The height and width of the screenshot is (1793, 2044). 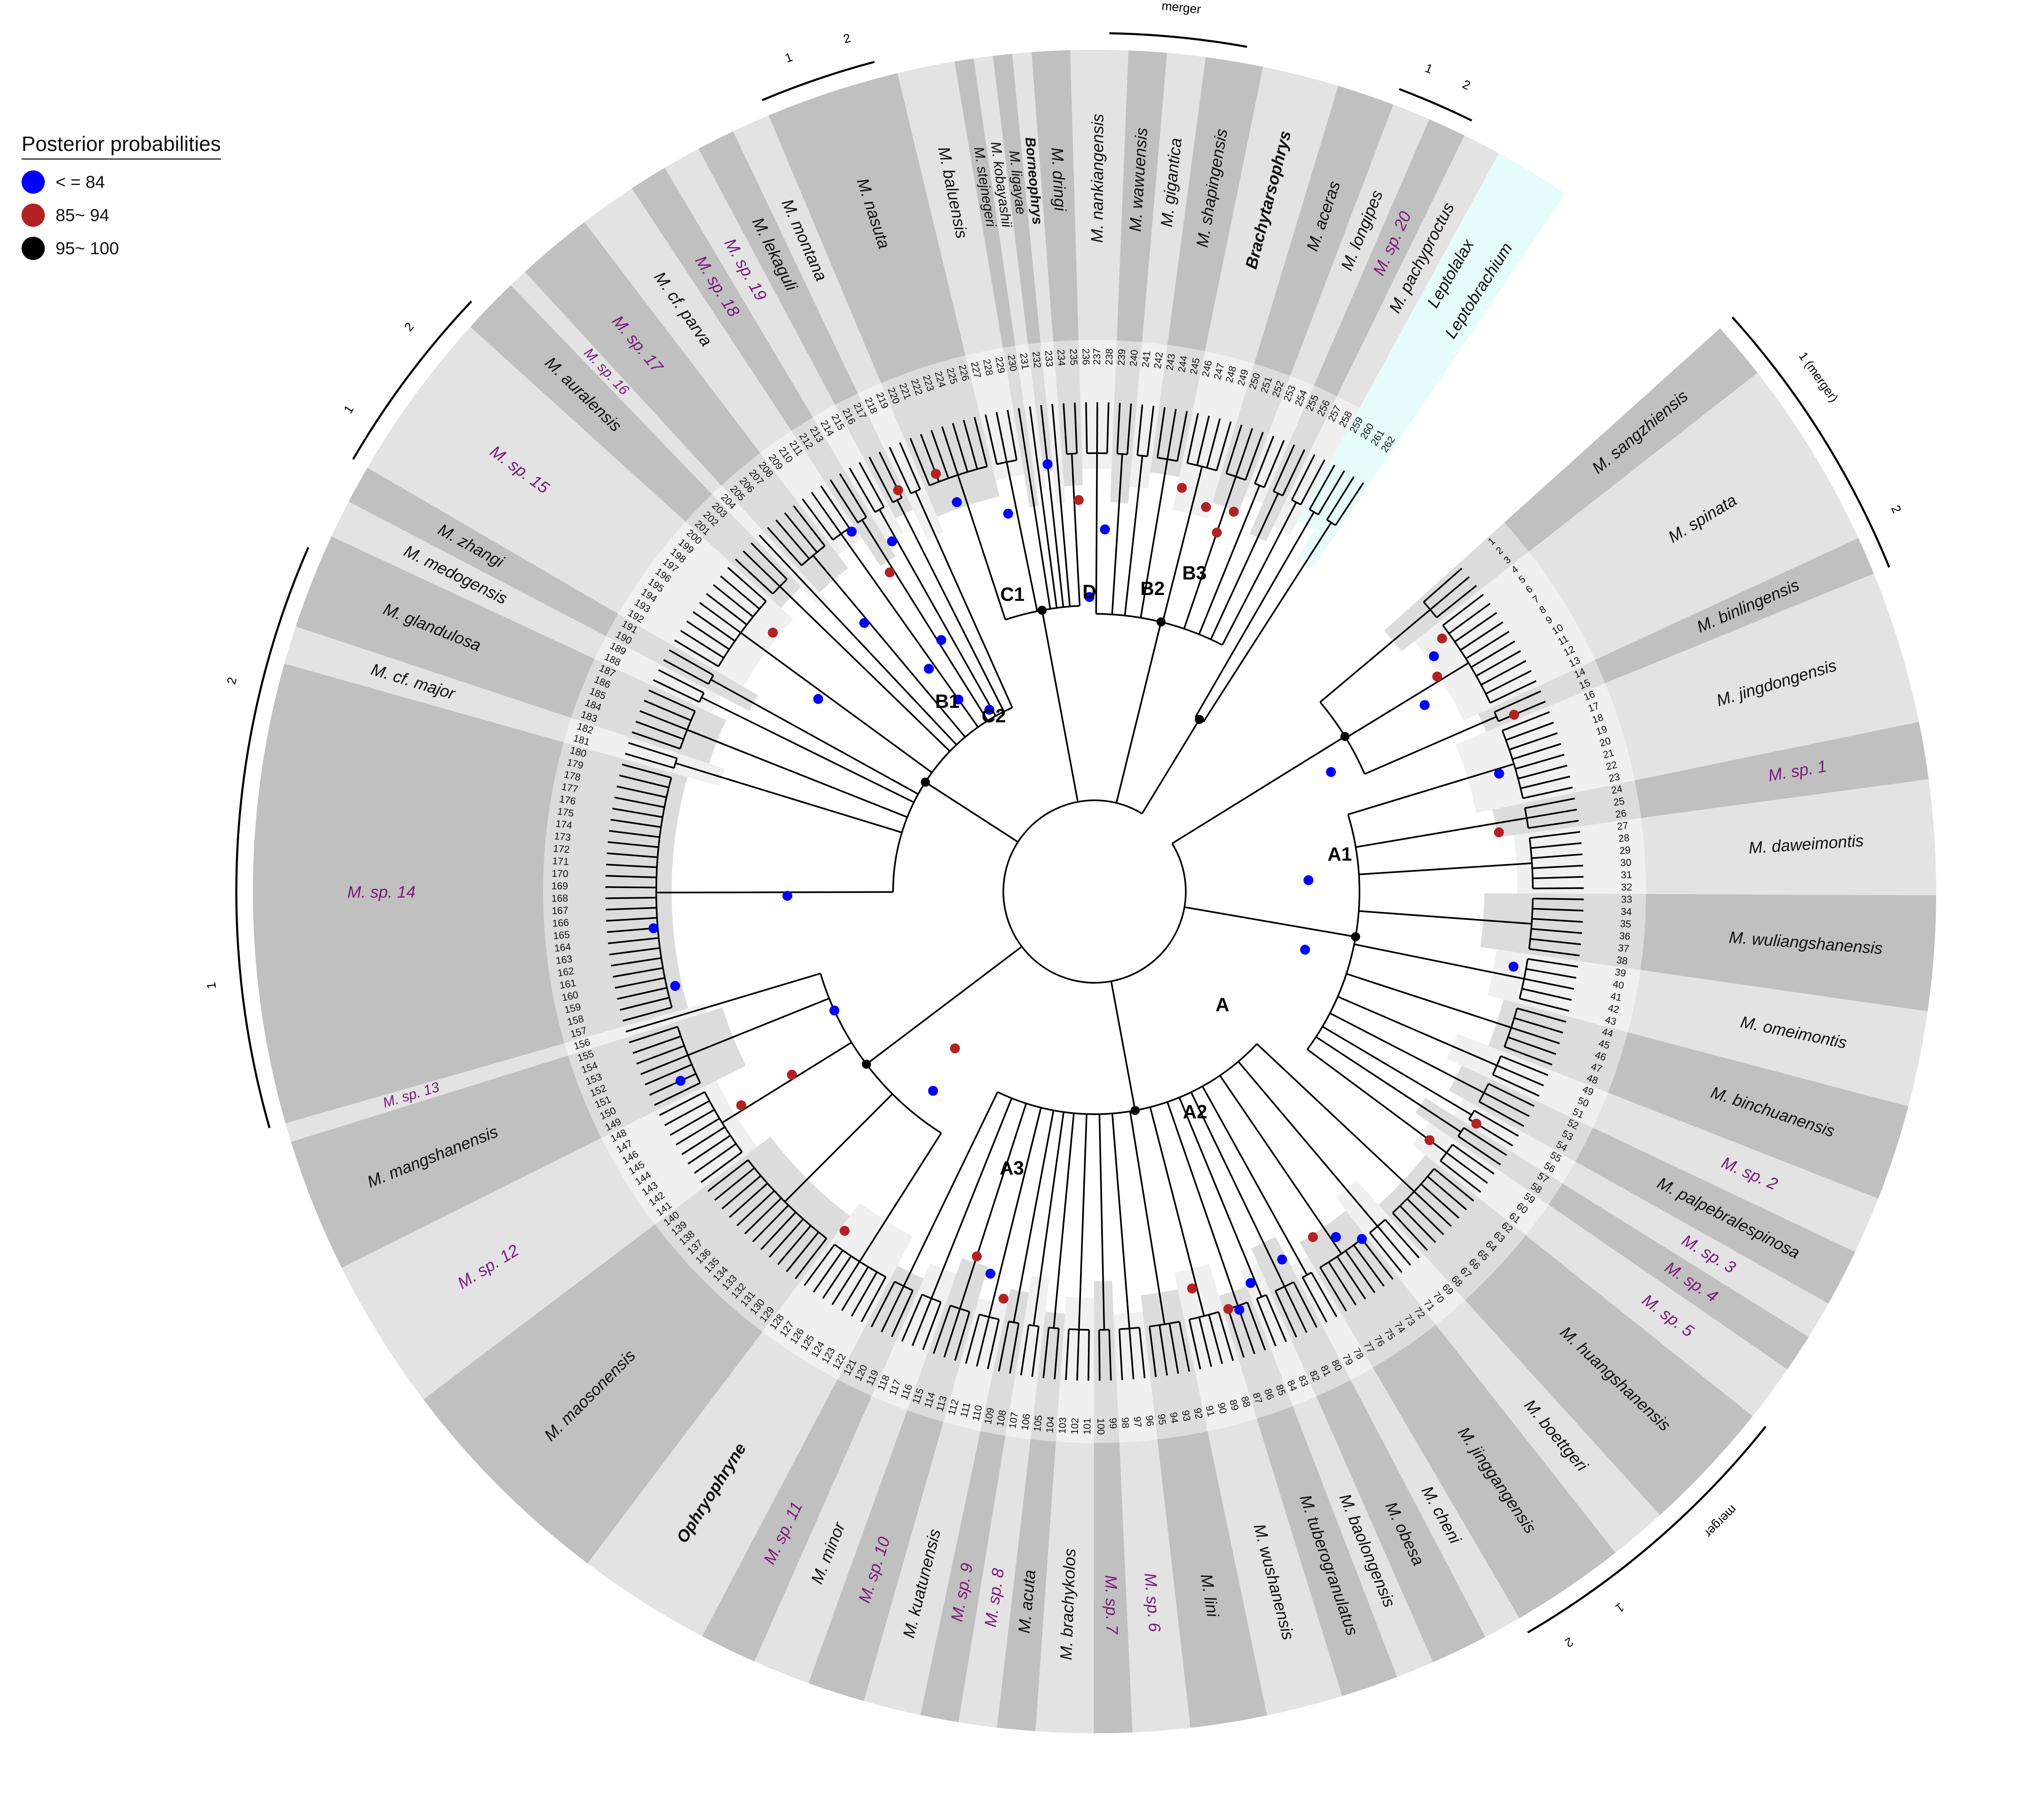 What do you see at coordinates (1178, 40) in the screenshot?
I see `bracket-arc` at bounding box center [1178, 40].